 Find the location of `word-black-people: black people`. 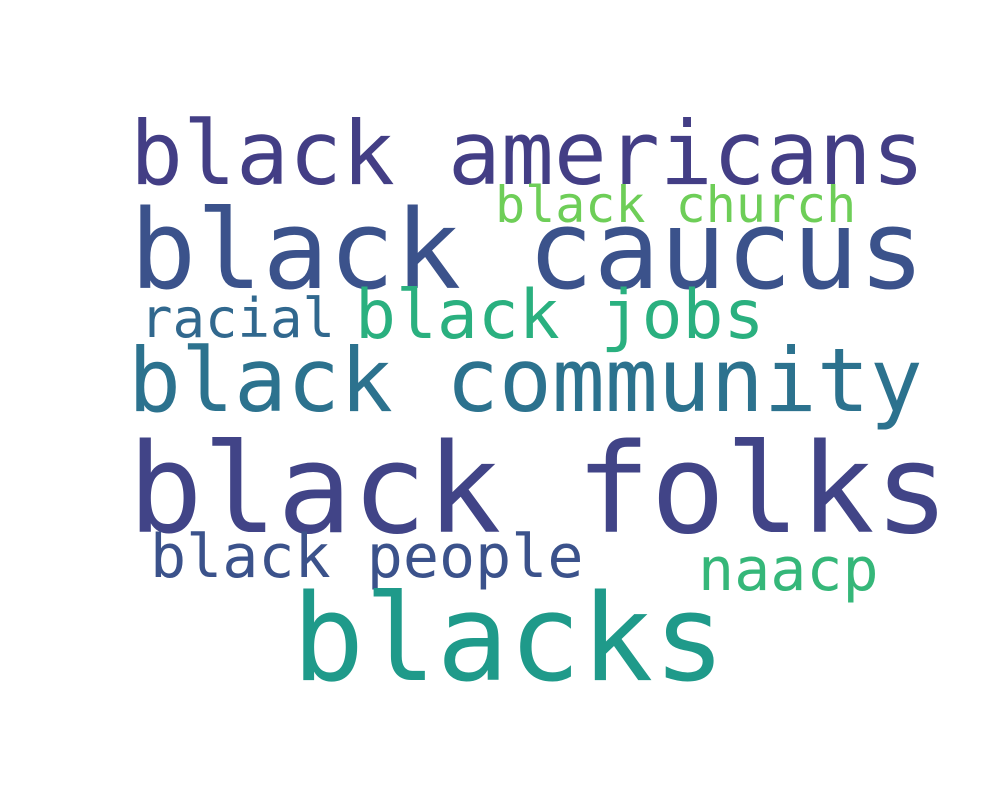

word-black-people: black people is located at coordinates (367, 557).